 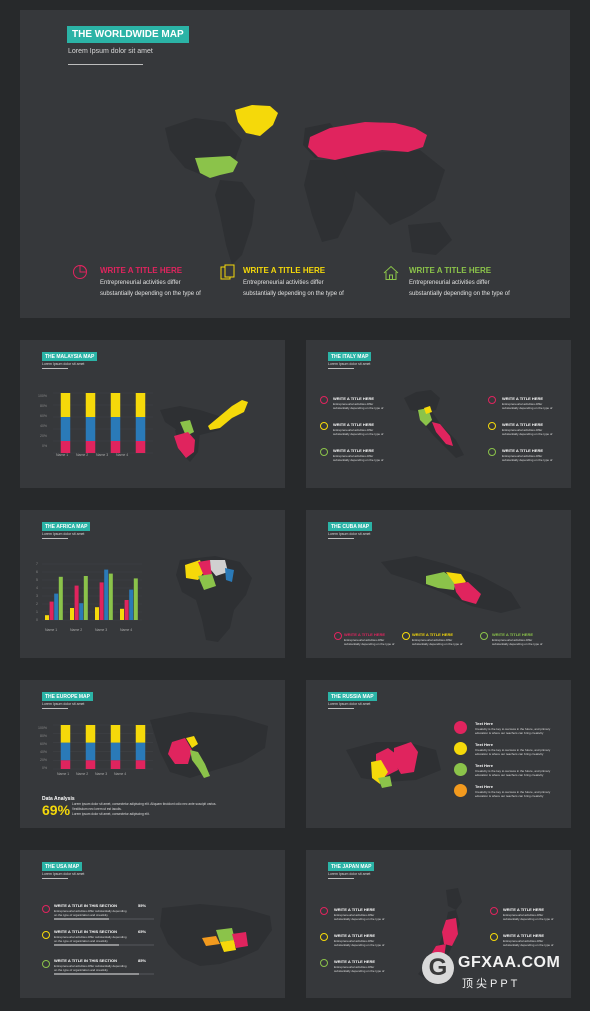 I want to click on watermark-logo-letter: G, so click(x=438, y=967).